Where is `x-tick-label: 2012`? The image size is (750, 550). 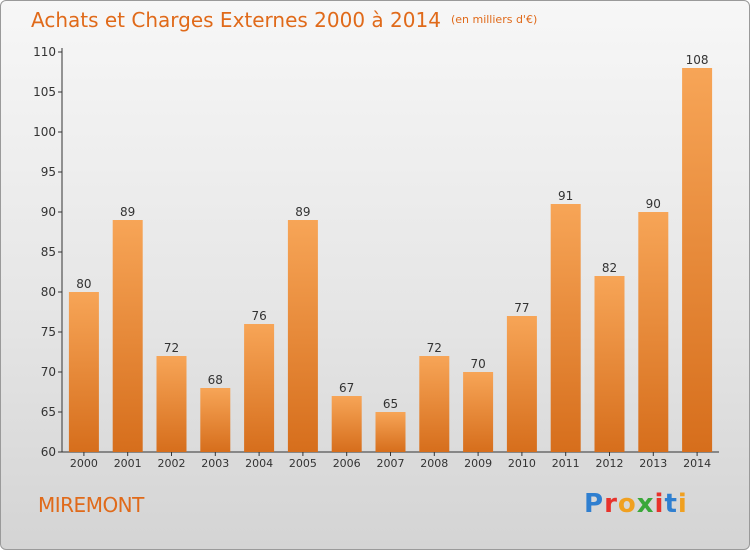 x-tick-label: 2012 is located at coordinates (610, 463).